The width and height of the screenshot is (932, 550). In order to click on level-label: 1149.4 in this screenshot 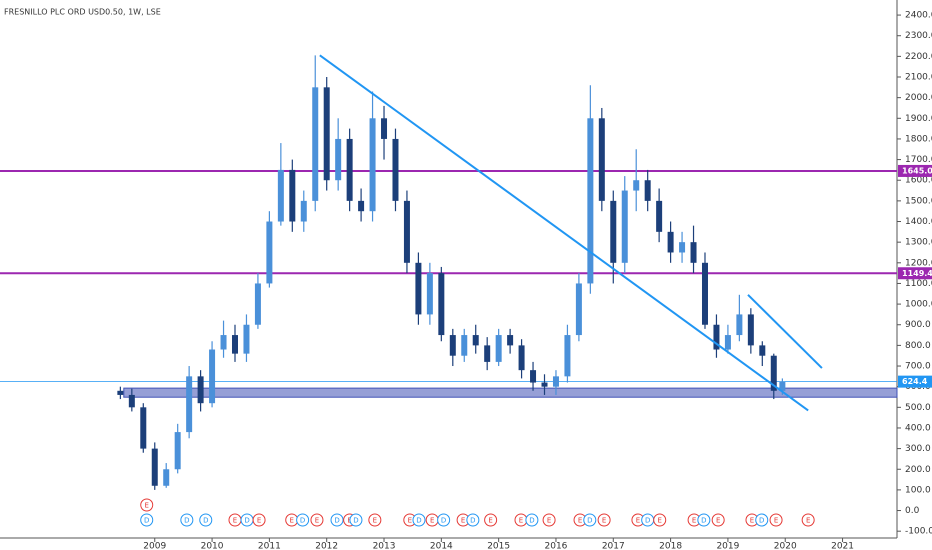, I will do `click(917, 273)`.